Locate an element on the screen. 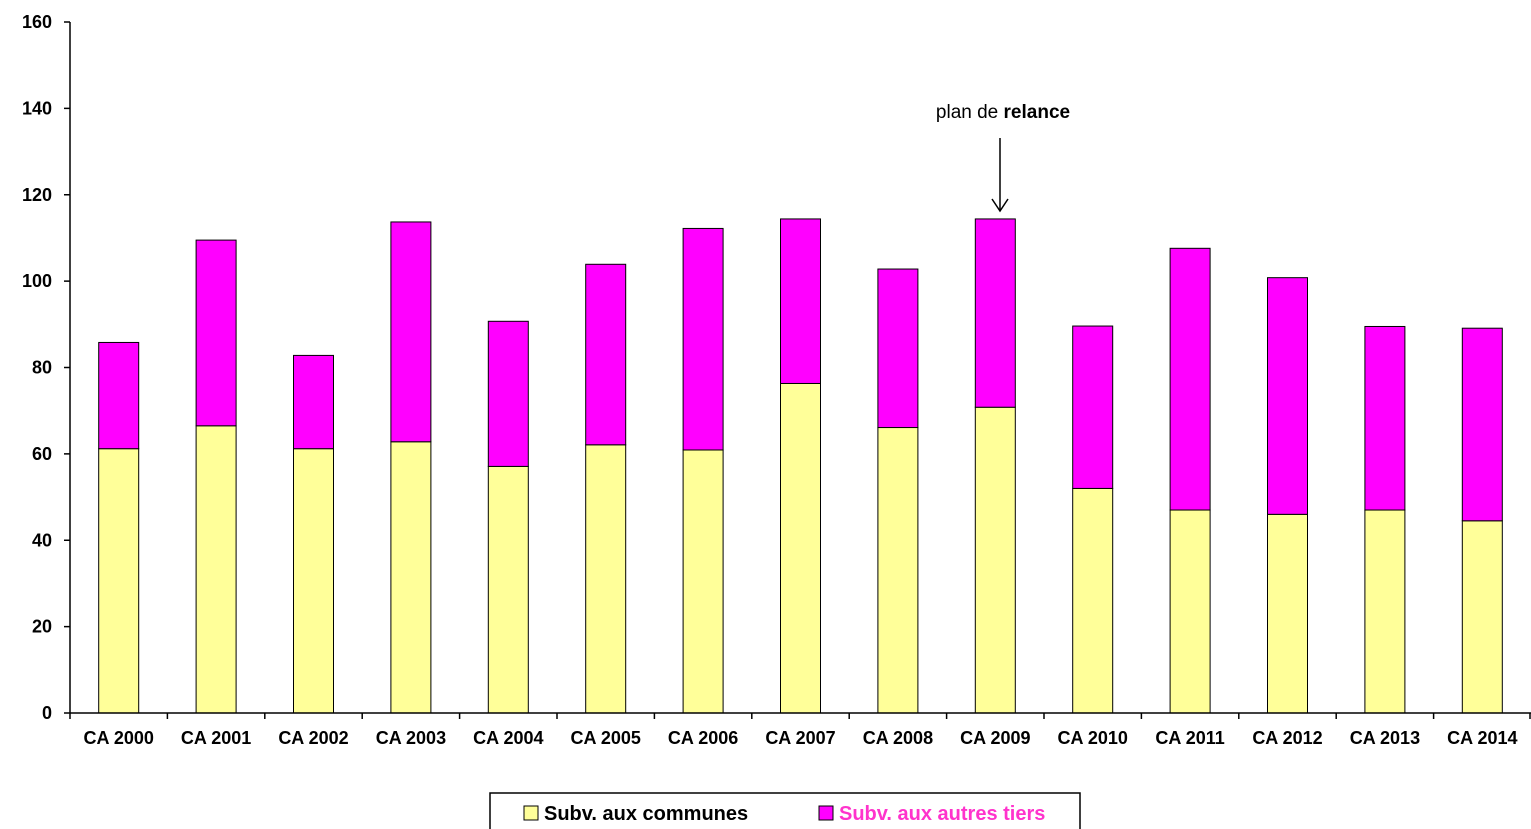 The image size is (1531, 829). legend-label-communes: Subv. aux communes is located at coordinates (646, 814).